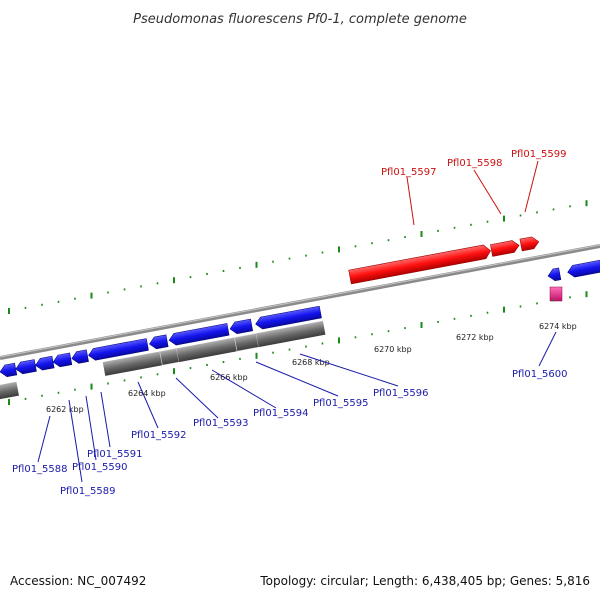  What do you see at coordinates (147, 393) in the screenshot?
I see `tick-label-6264: 6264 kbp` at bounding box center [147, 393].